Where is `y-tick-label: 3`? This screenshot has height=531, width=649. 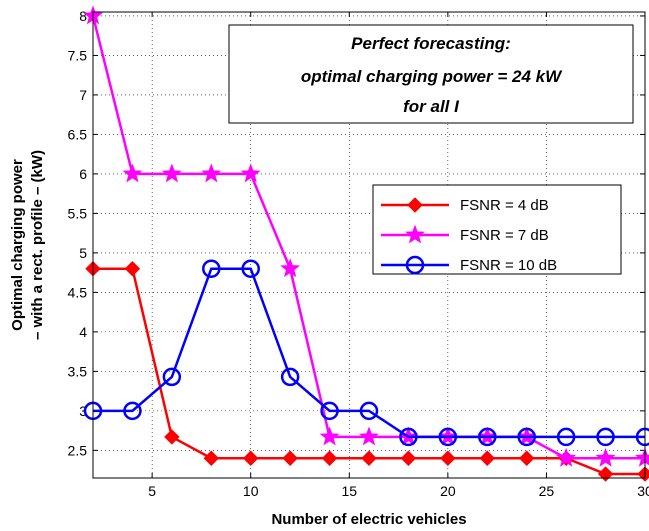
y-tick-label: 3 is located at coordinates (83, 411).